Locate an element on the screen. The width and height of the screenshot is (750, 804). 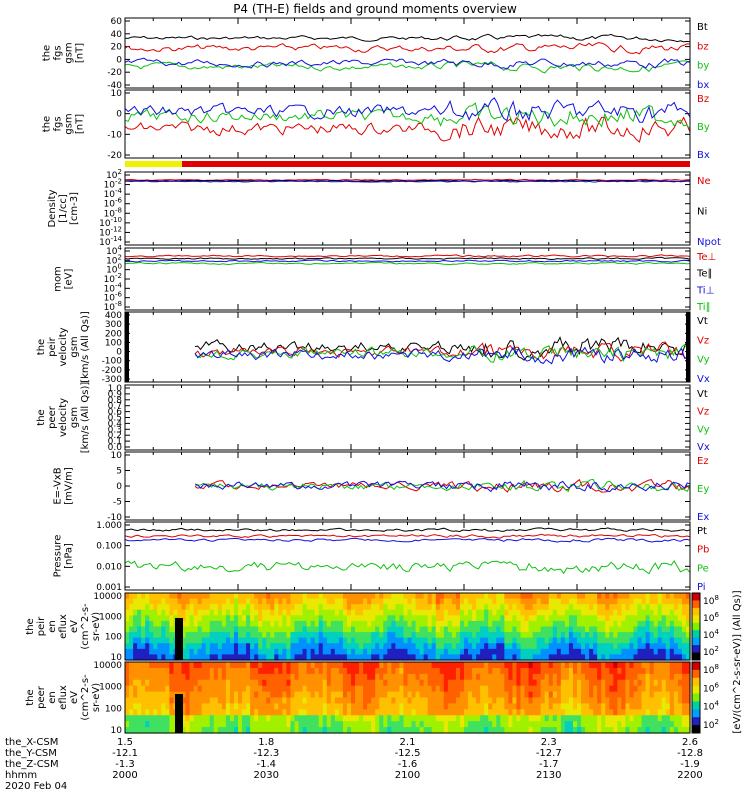
colorbar-tick-label: 108 is located at coordinates (711, 669).